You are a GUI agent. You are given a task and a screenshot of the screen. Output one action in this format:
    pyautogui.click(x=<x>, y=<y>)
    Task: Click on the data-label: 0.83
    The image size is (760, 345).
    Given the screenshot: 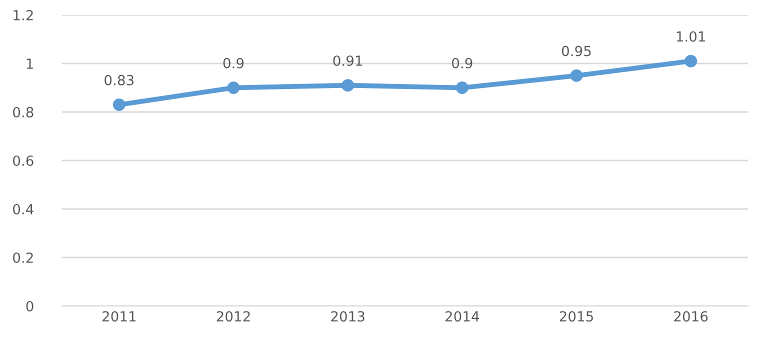 What is the action you would take?
    pyautogui.click(x=119, y=80)
    